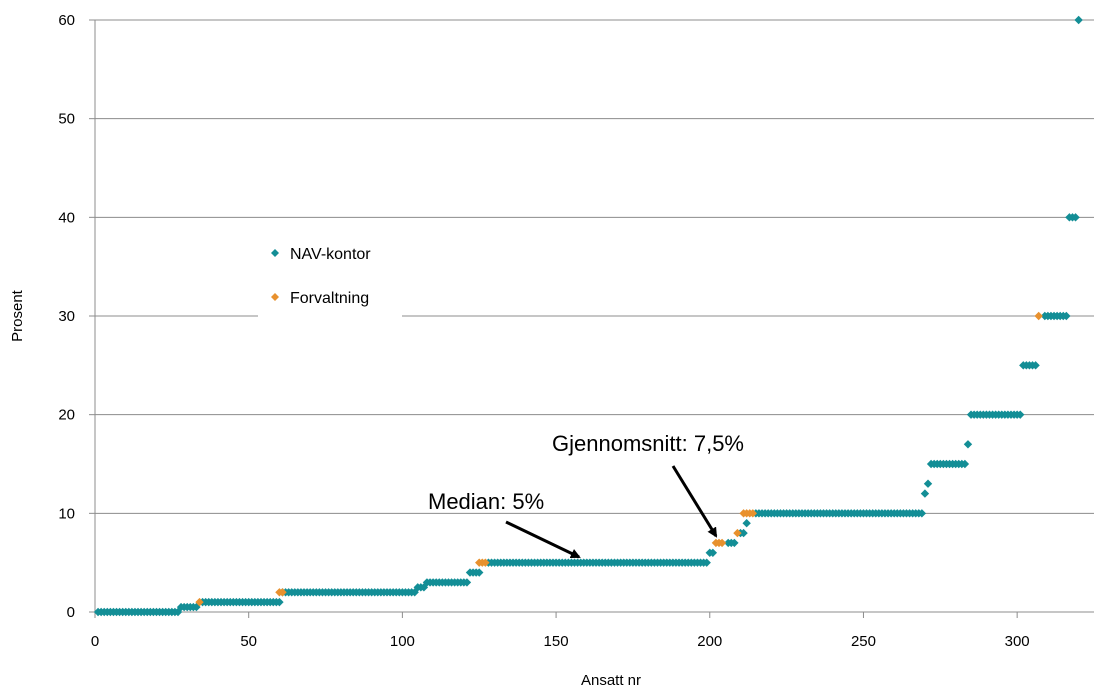  I want to click on x-tick-label: 50, so click(248, 641).